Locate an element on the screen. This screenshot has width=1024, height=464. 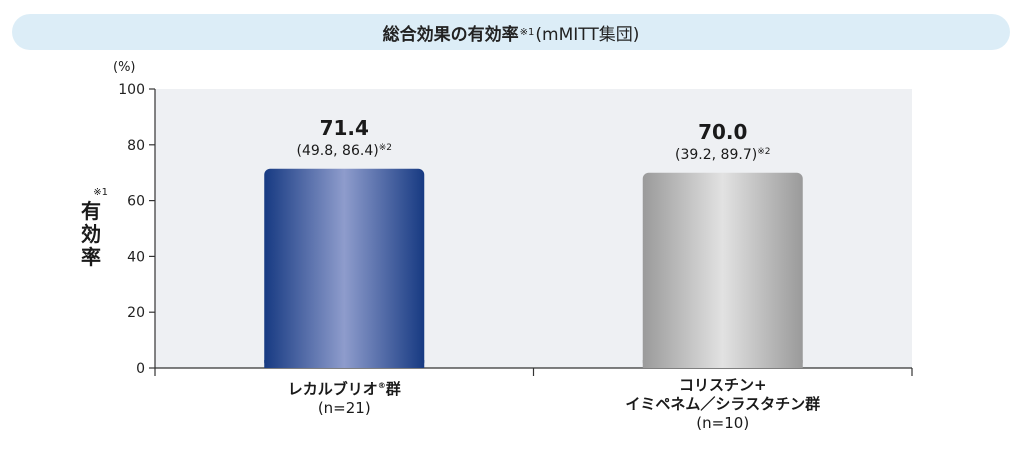
y-tick-label: 80 is located at coordinates (136, 146).